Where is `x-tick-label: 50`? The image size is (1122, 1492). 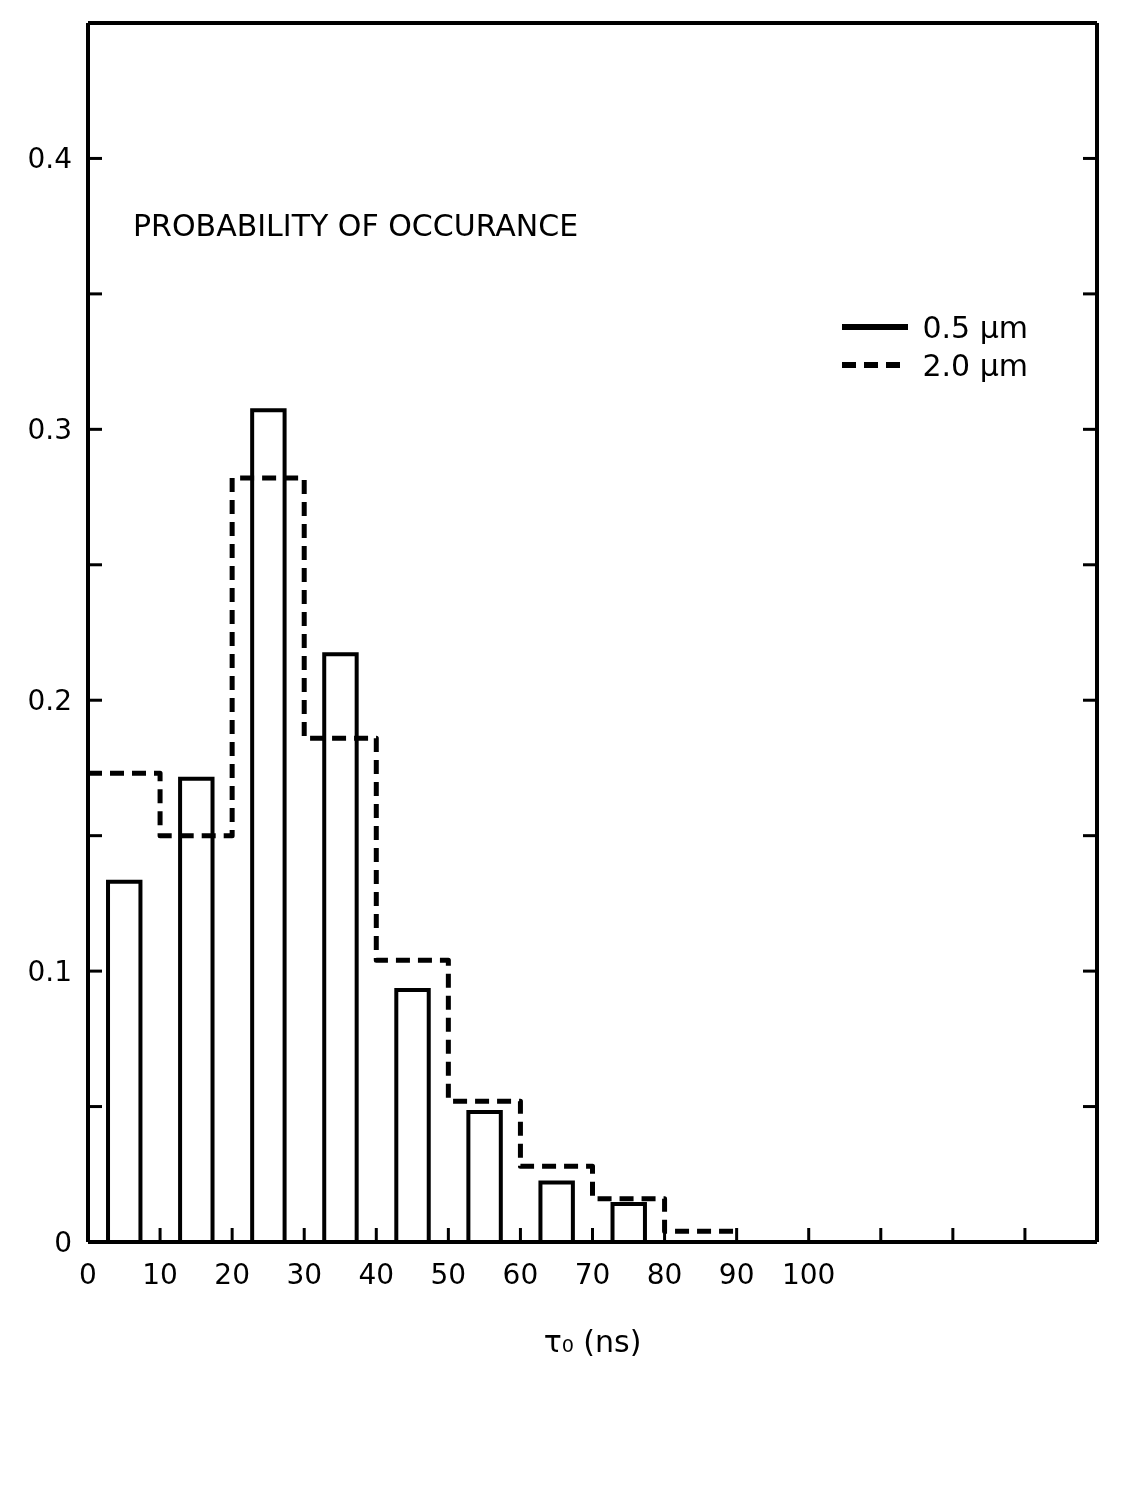 x-tick-label: 50 is located at coordinates (448, 1274).